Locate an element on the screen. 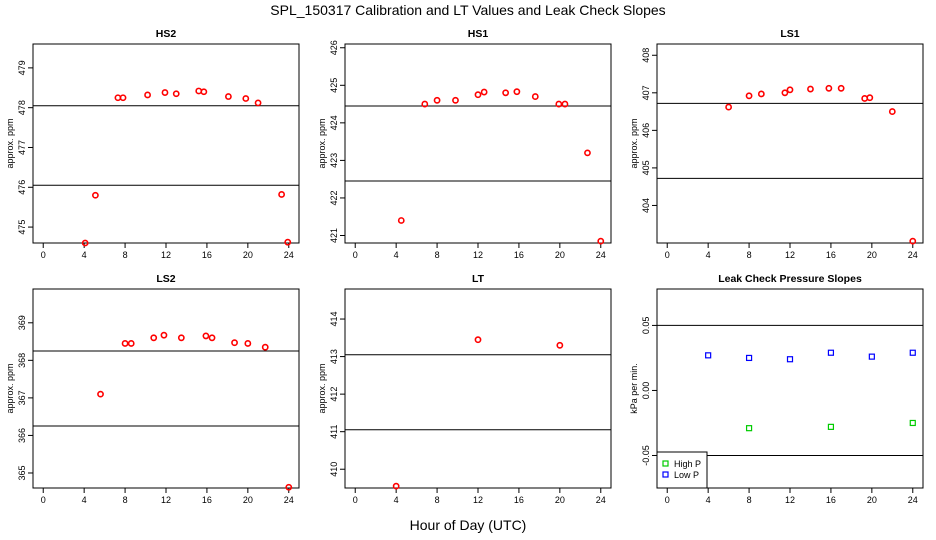 Image resolution: width=936 pixels, height=540 pixels. y-tick-label: 366 is located at coordinates (22, 435).